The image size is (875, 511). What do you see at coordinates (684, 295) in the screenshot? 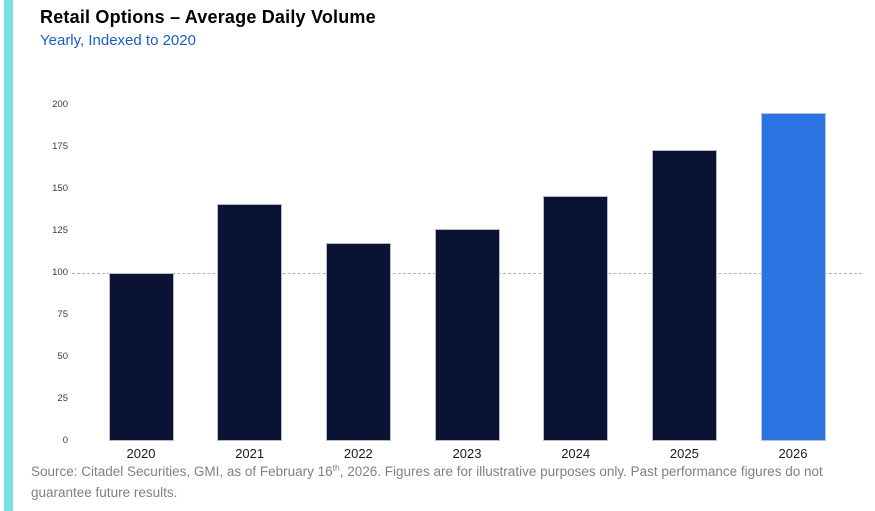
I see `bar-2025` at bounding box center [684, 295].